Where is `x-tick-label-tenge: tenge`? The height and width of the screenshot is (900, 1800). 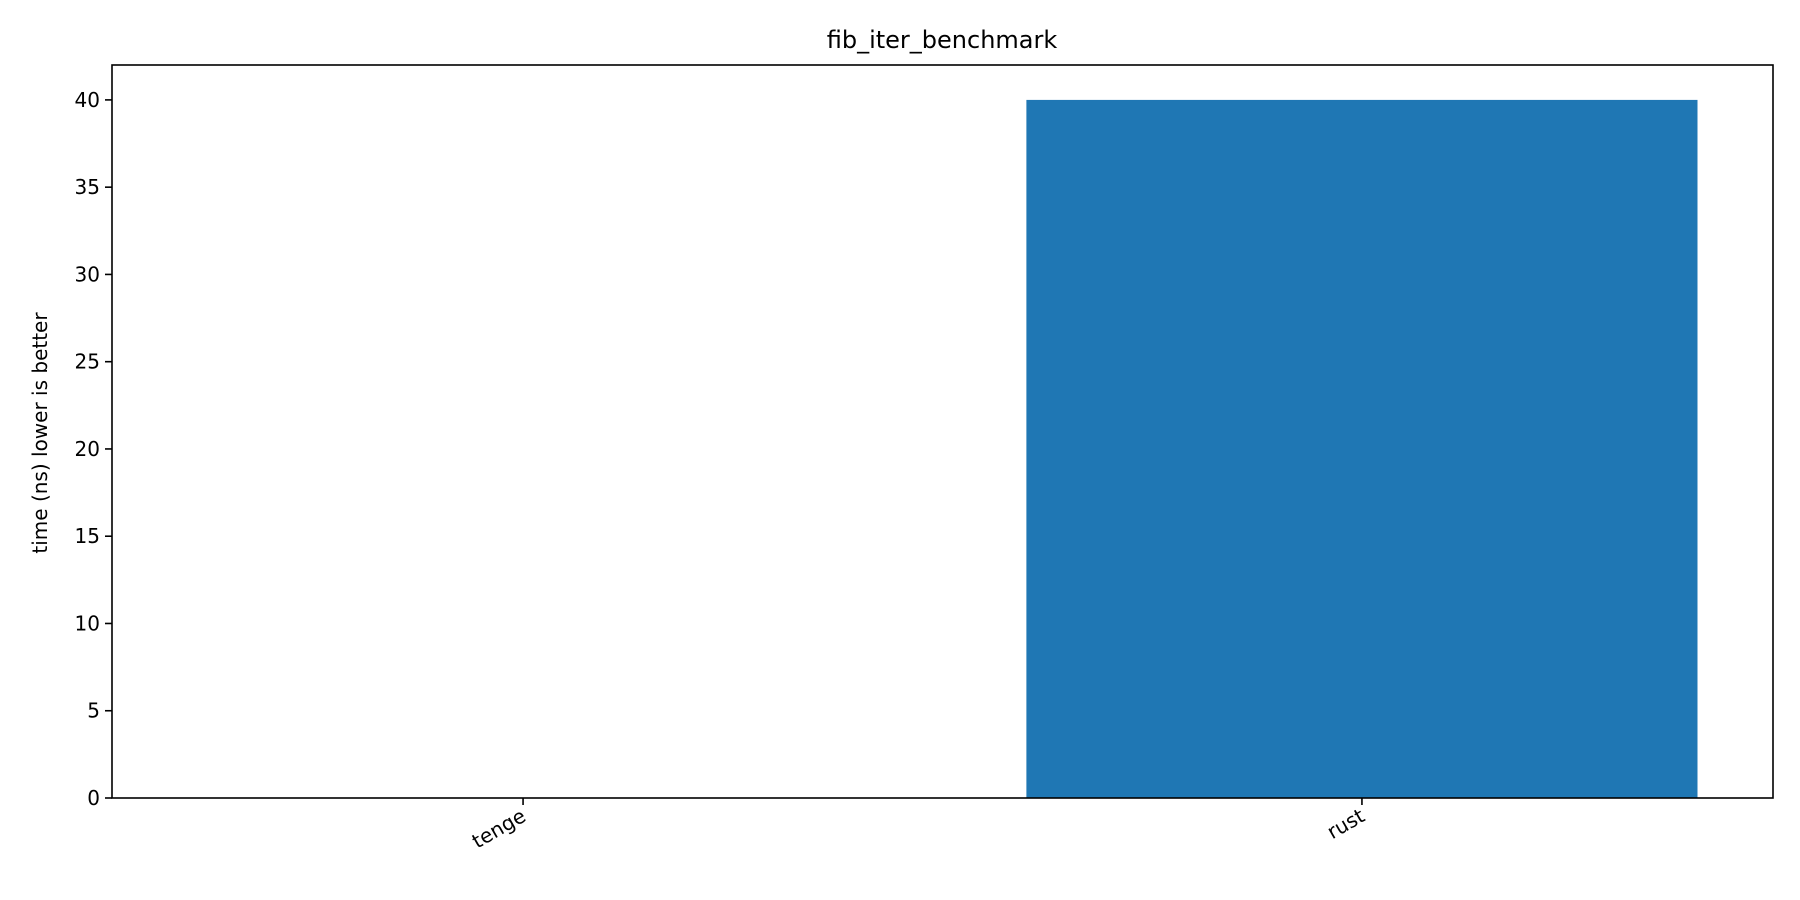 x-tick-label-tenge: tenge is located at coordinates (499, 828).